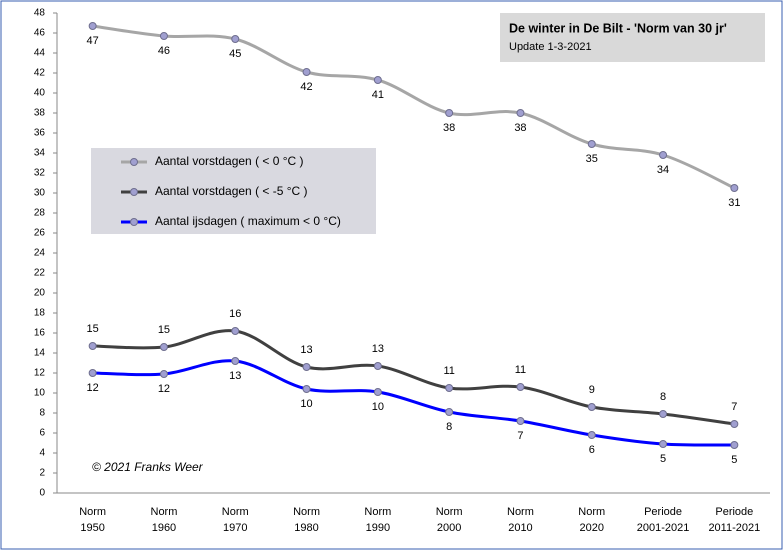 Image resolution: width=784 pixels, height=555 pixels. Describe the element at coordinates (663, 170) in the screenshot. I see `data-label: 34` at that location.